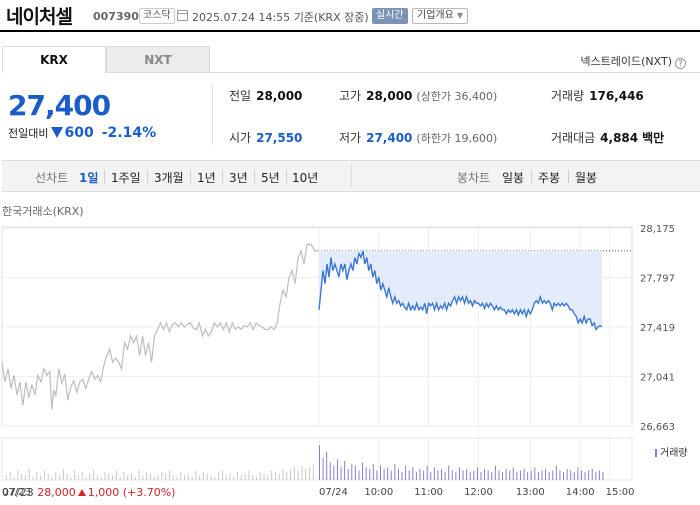  What do you see at coordinates (418, 95) in the screenshot?
I see `stat-high: 고가 28,000 (상한가 36,400)` at bounding box center [418, 95].